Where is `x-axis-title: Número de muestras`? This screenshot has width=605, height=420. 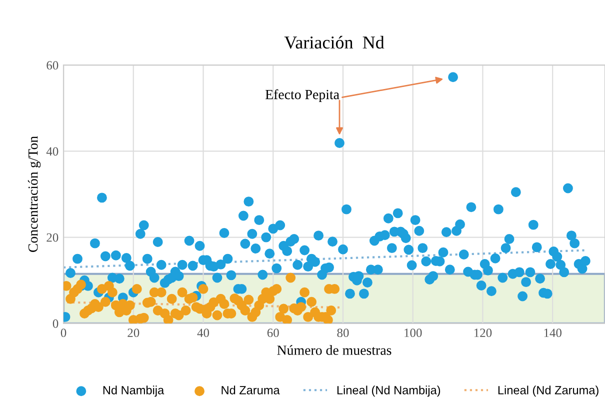 x-axis-title: Número de muestras is located at coordinates (334, 350).